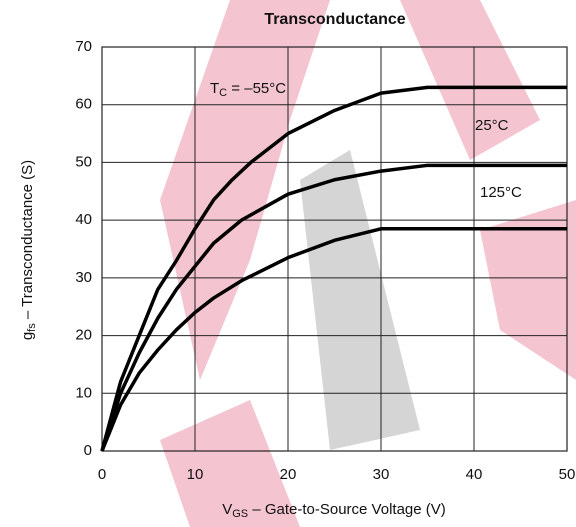 This screenshot has height=527, width=576. Describe the element at coordinates (227, 509) in the screenshot. I see `symbol: V` at that location.